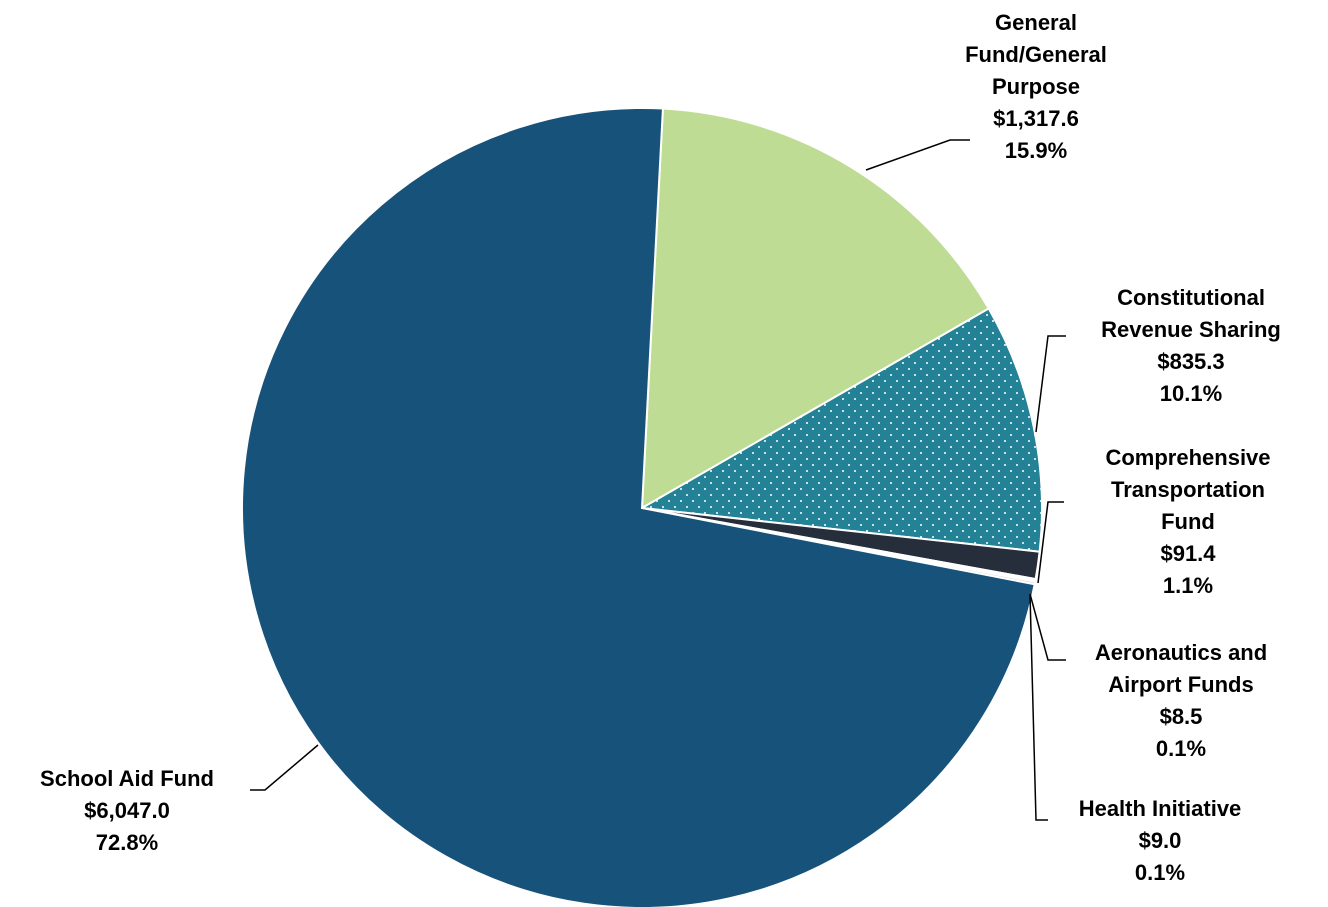  I want to click on pie-slice-constitutional-revenue-sharing, so click(840, 430).